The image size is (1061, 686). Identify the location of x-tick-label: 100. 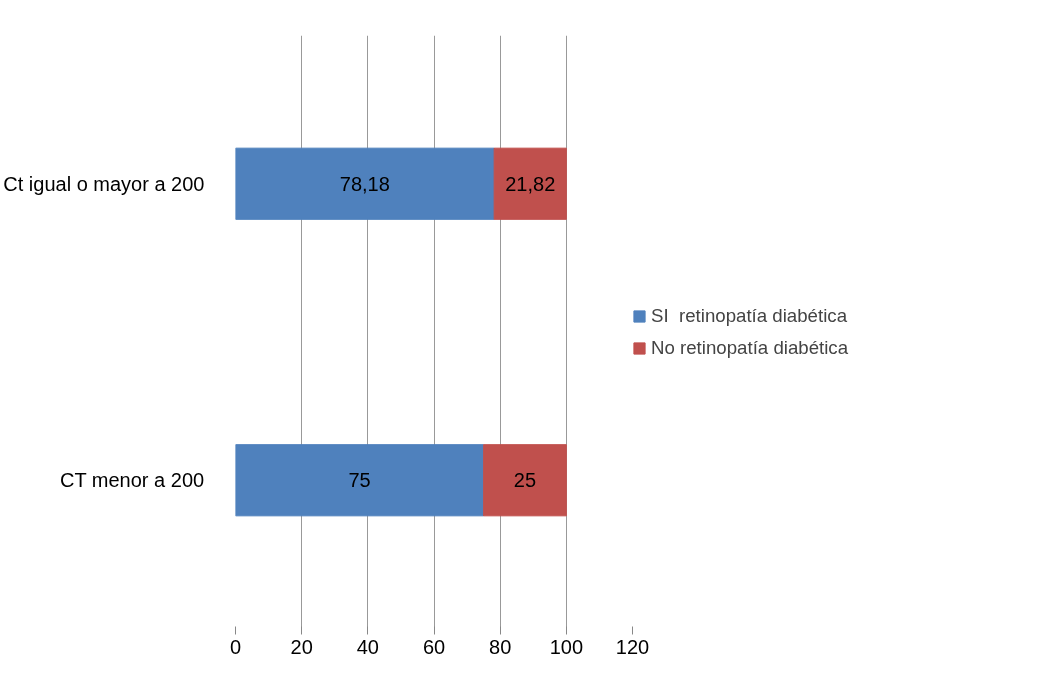
(566, 646).